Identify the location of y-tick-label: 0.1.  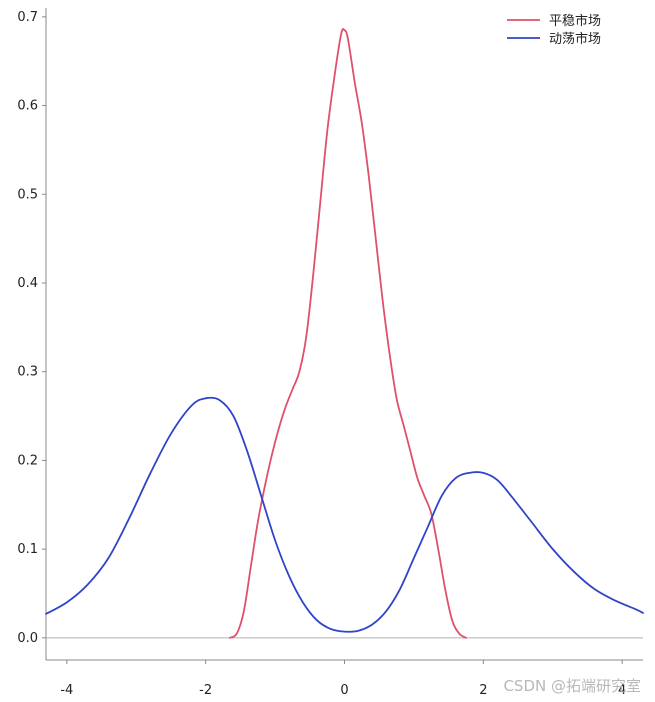
(27, 549).